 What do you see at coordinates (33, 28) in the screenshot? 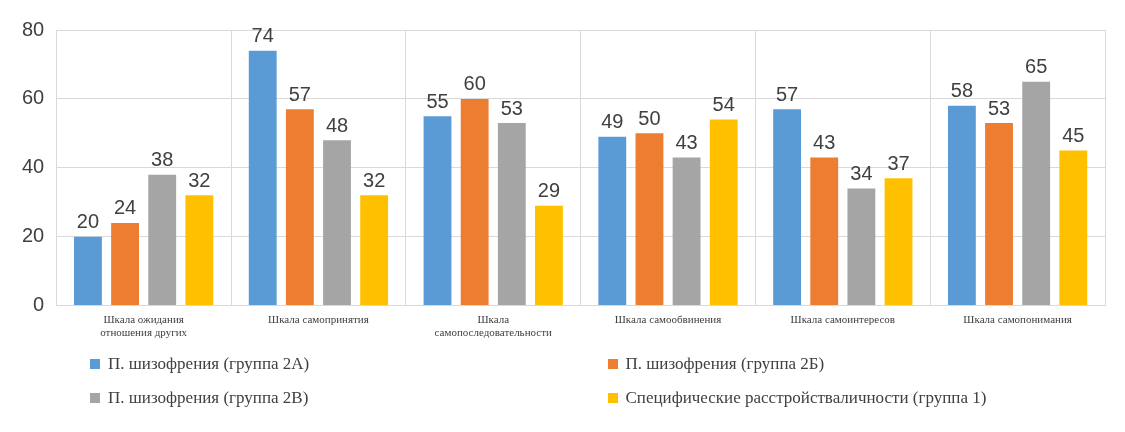
I see `y-tick-label: 80` at bounding box center [33, 28].